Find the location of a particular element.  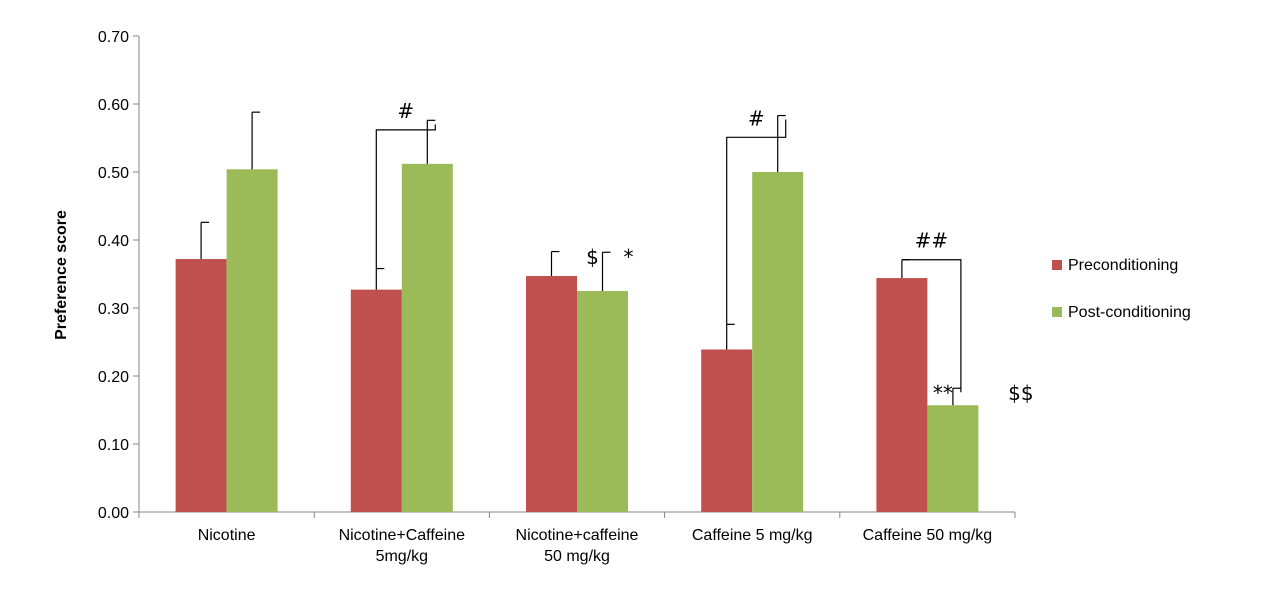

y-tick-label: 0.40 is located at coordinates (113, 241).